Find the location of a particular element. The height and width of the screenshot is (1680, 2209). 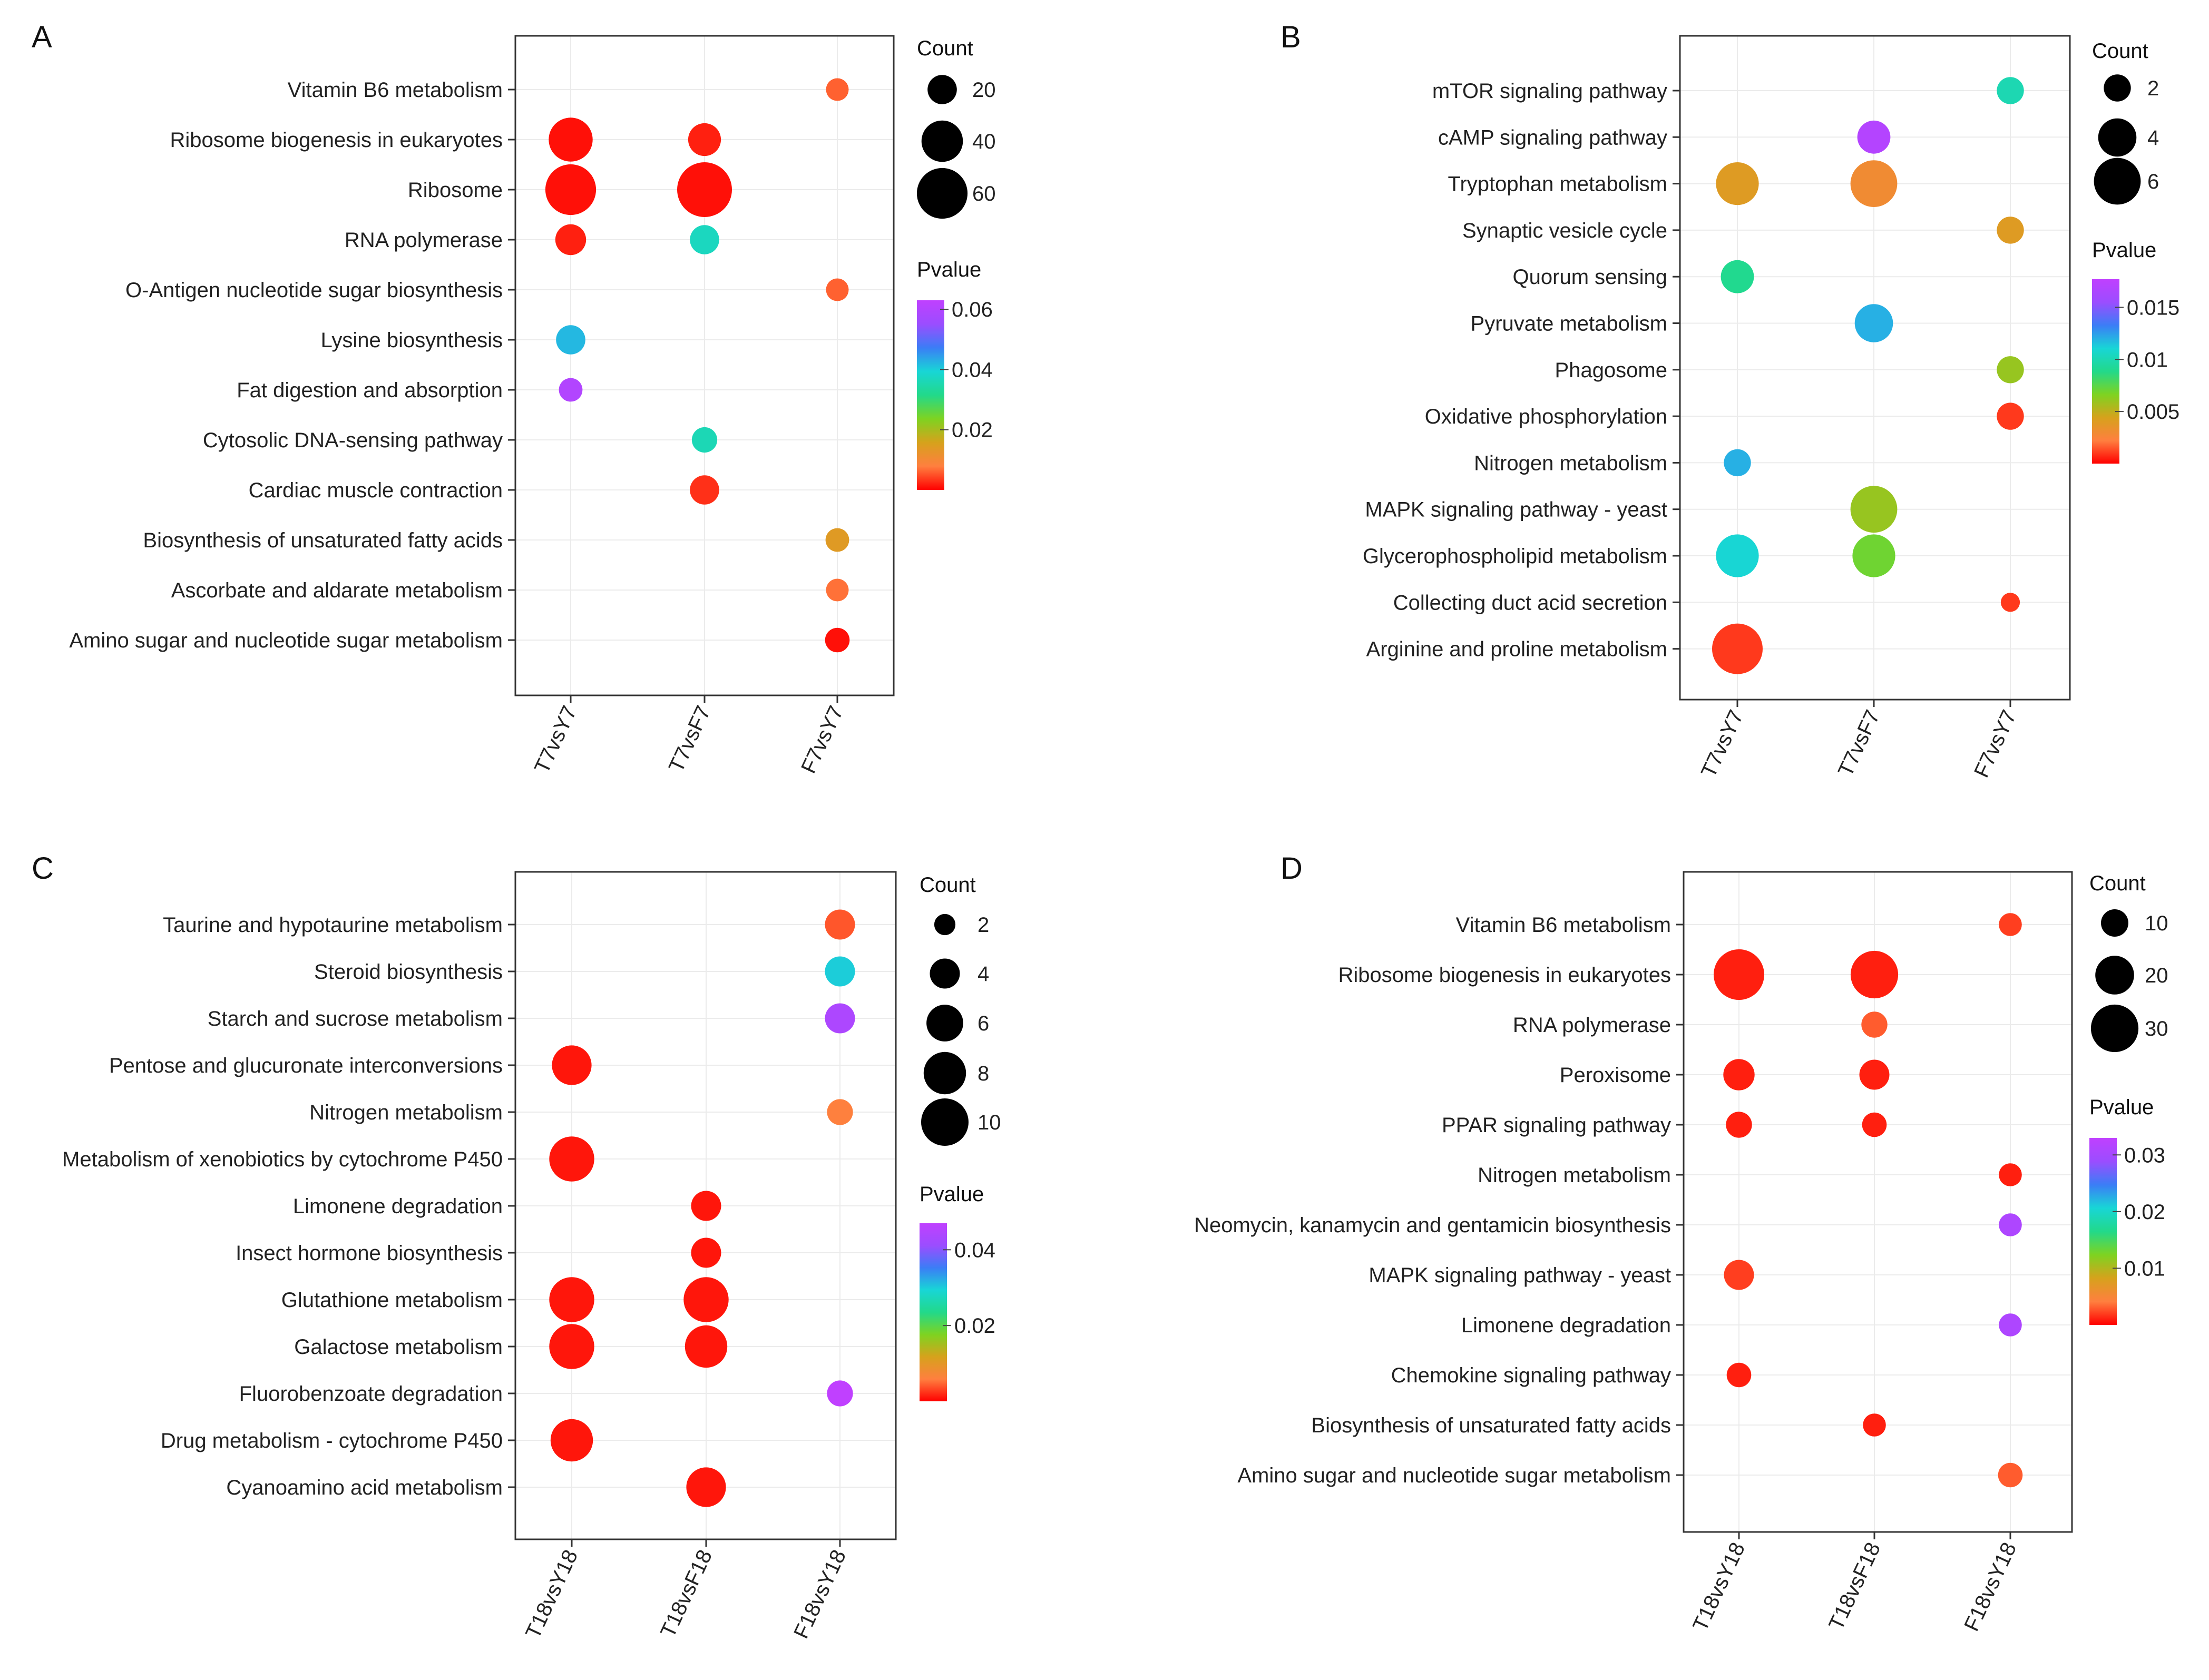

y-tick-label: MAPK signaling pathway - yeast is located at coordinates (1516, 510).